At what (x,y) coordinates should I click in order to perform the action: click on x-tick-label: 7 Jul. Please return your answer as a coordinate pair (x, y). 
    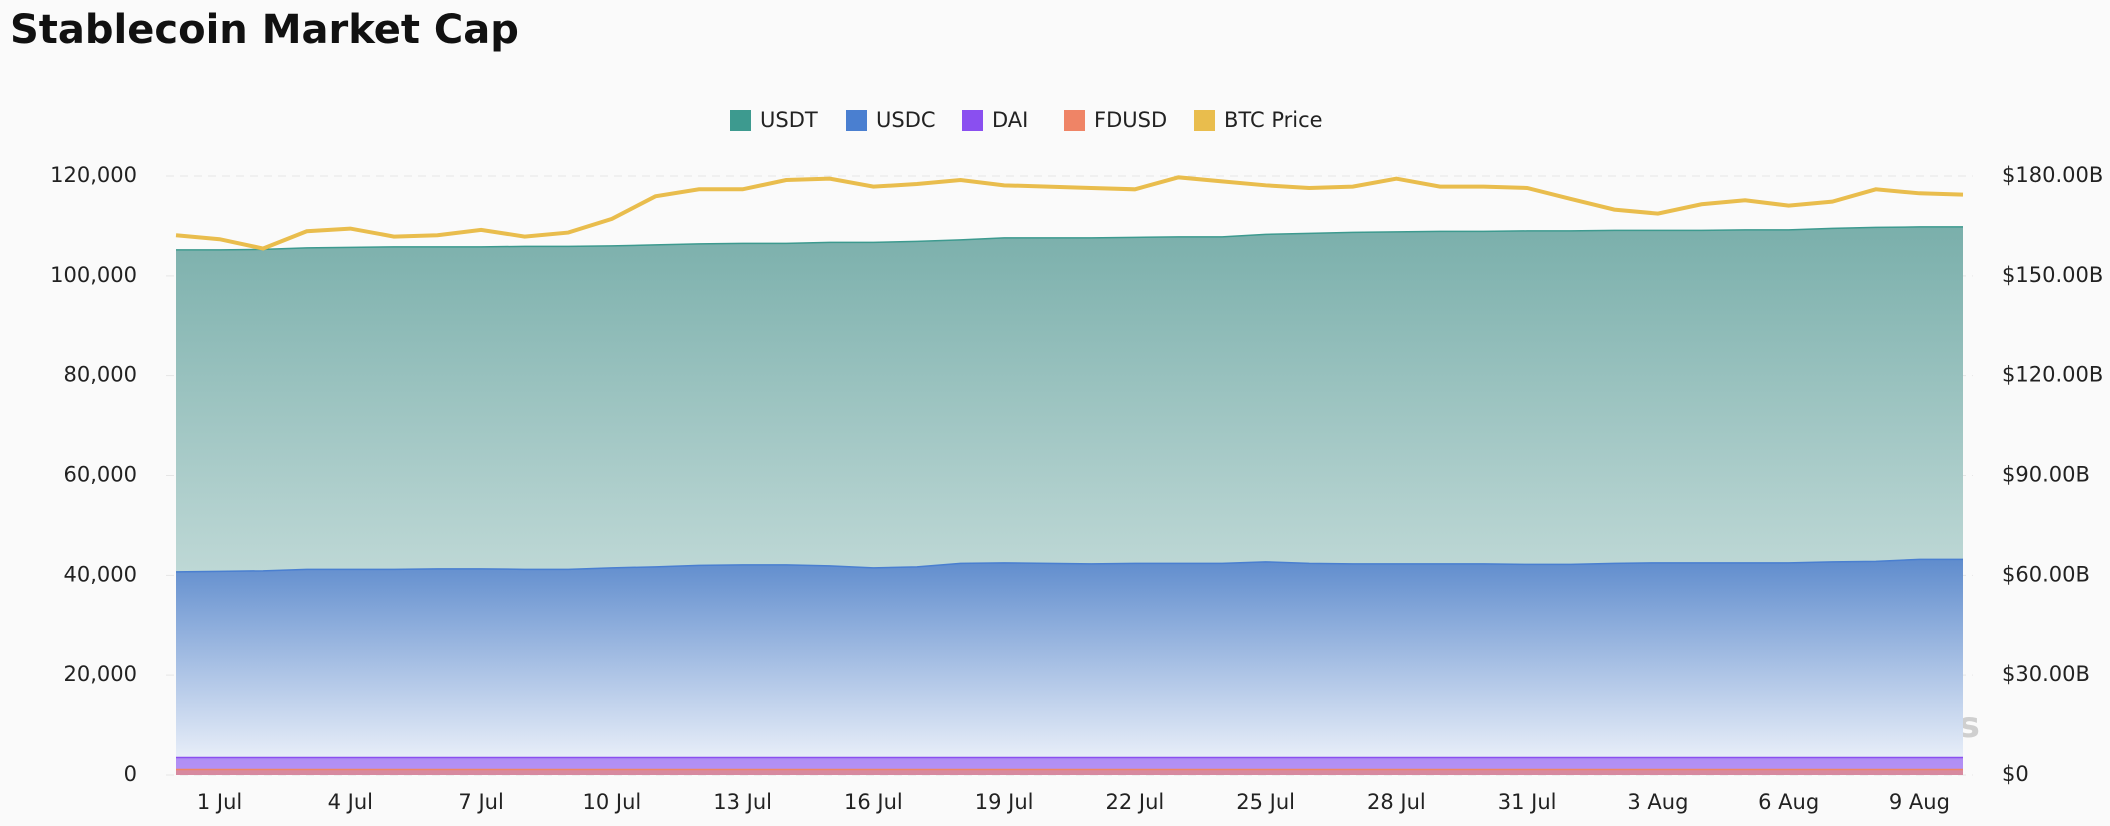
    Looking at the image, I should click on (480, 802).